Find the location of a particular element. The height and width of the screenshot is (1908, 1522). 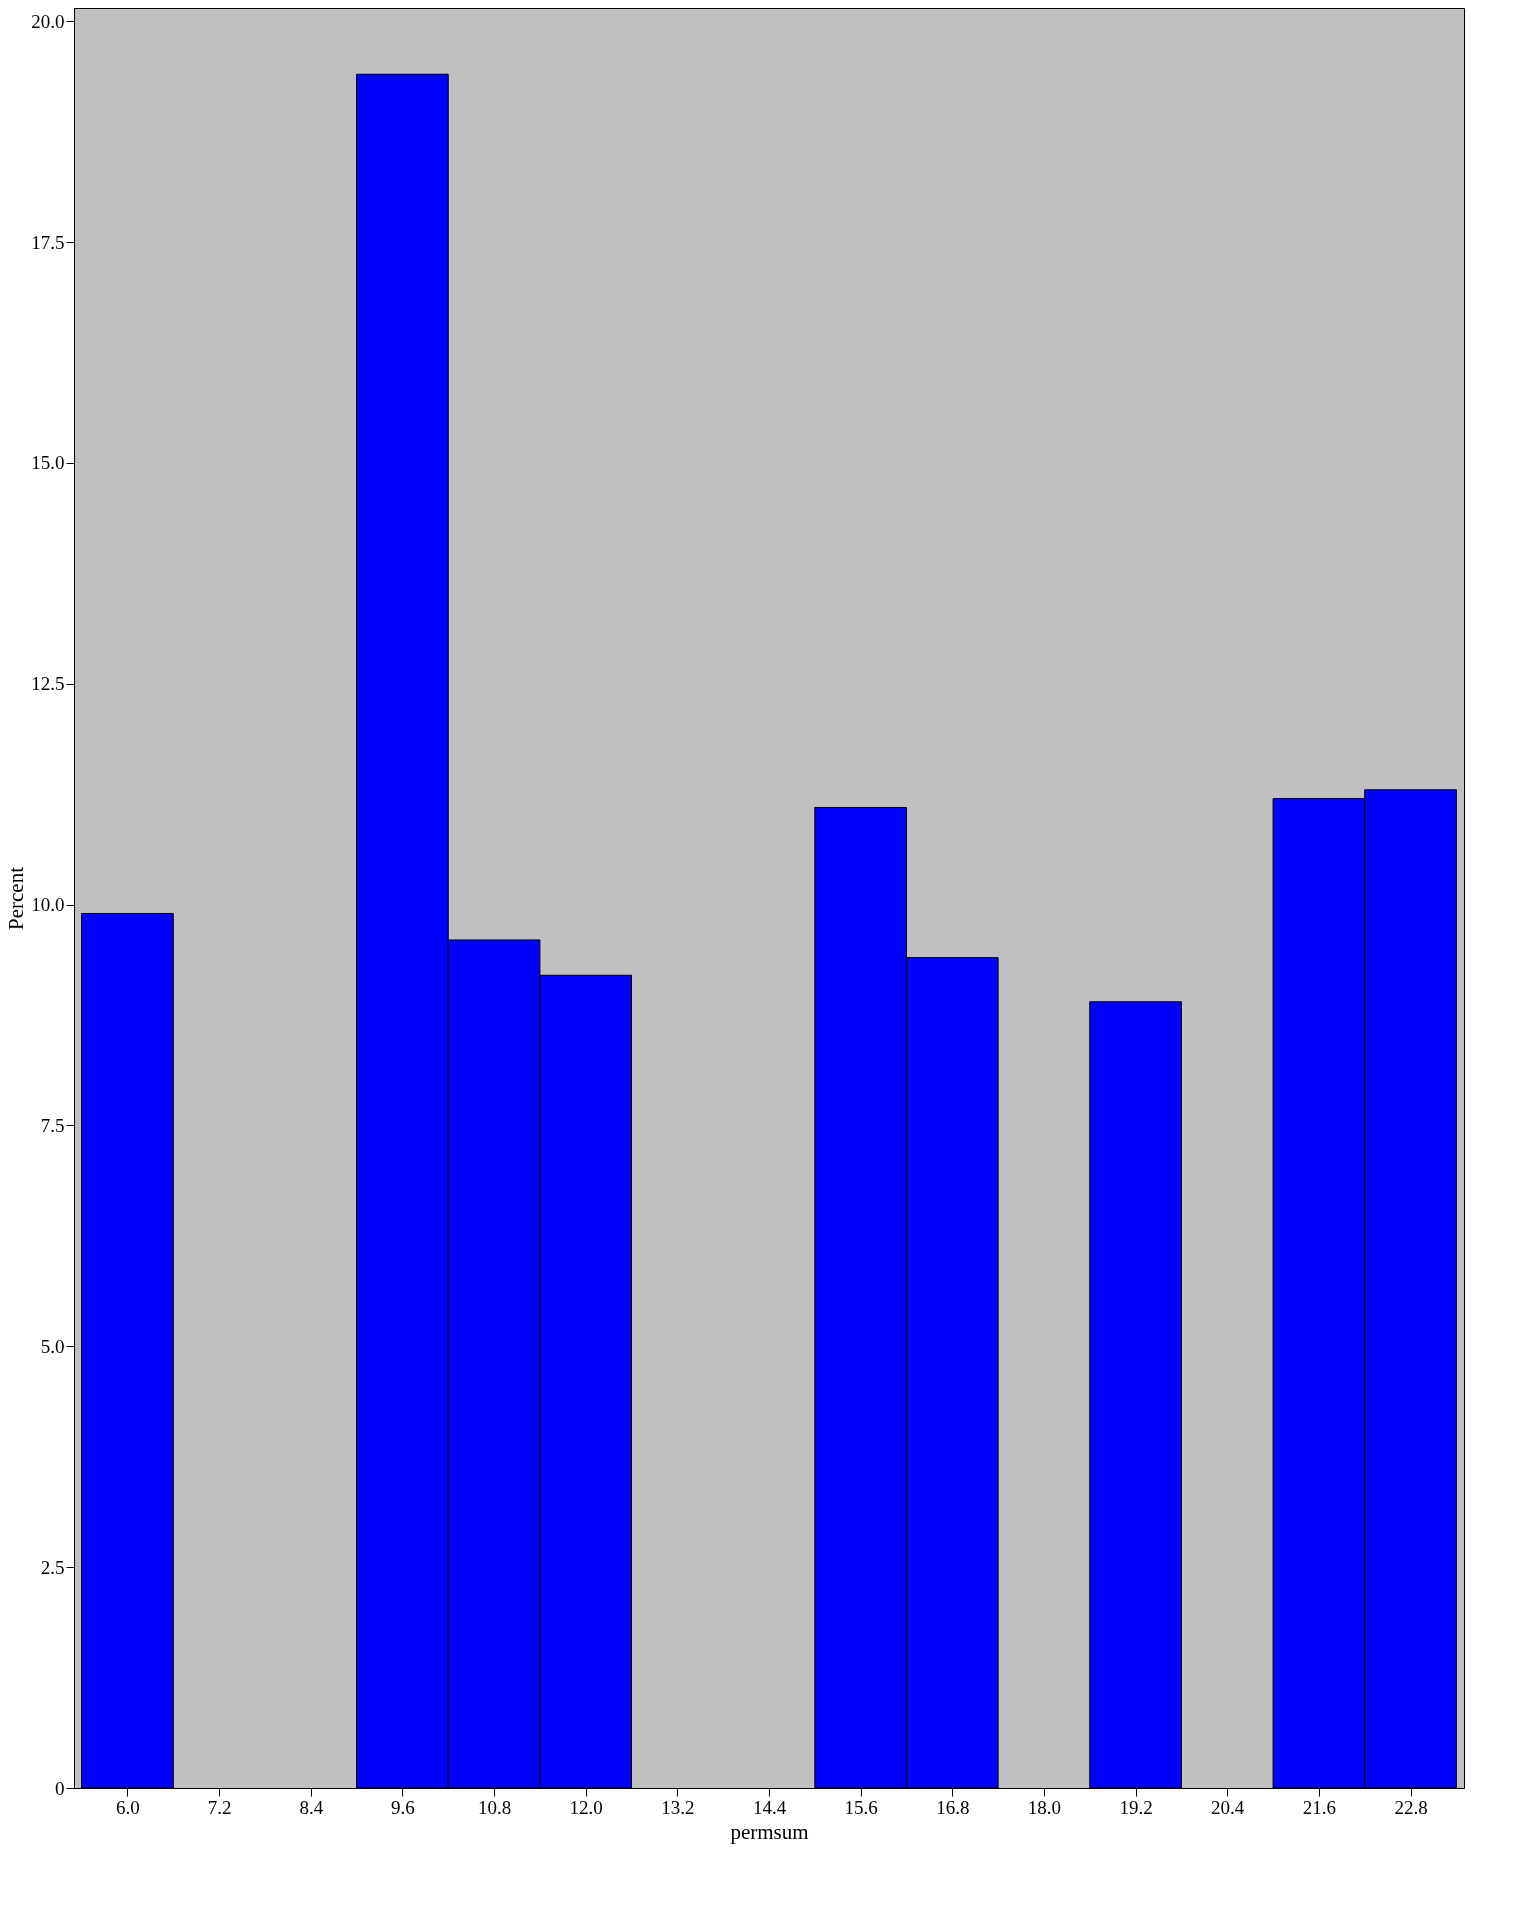

x-tick-label: 8.4 is located at coordinates (311, 1807).